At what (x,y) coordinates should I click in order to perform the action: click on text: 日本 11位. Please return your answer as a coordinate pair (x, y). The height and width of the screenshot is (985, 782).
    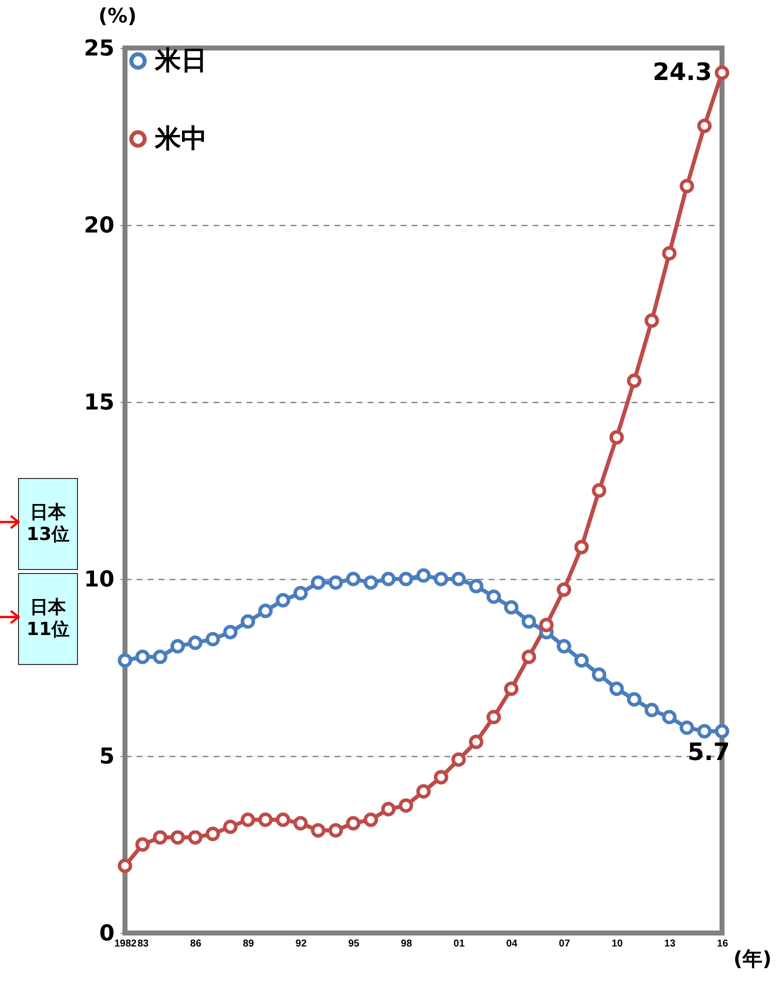
    Looking at the image, I should click on (48, 619).